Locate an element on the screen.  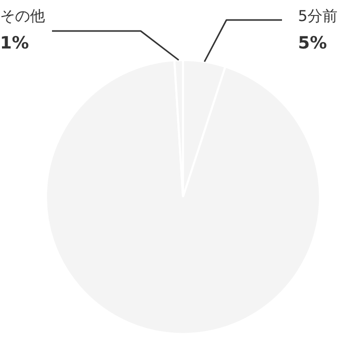
slice-label: その他 is located at coordinates (22, 15).